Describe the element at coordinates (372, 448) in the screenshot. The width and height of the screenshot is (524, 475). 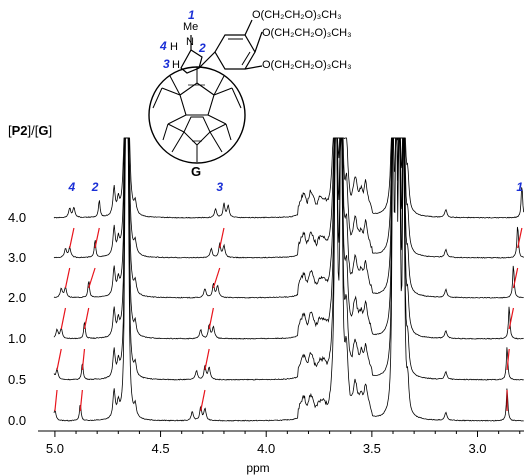
I see `x-tick-label: 3.5` at that location.